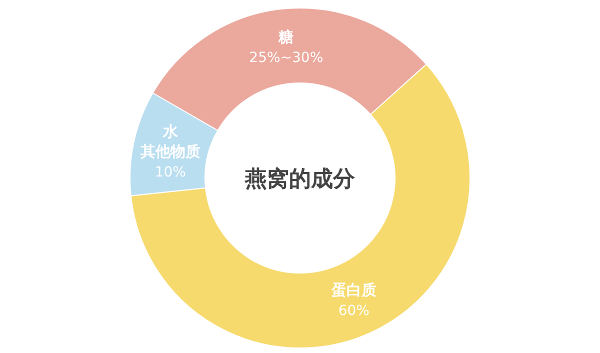  I want to click on slice-label: 水其他物质, so click(169, 141).